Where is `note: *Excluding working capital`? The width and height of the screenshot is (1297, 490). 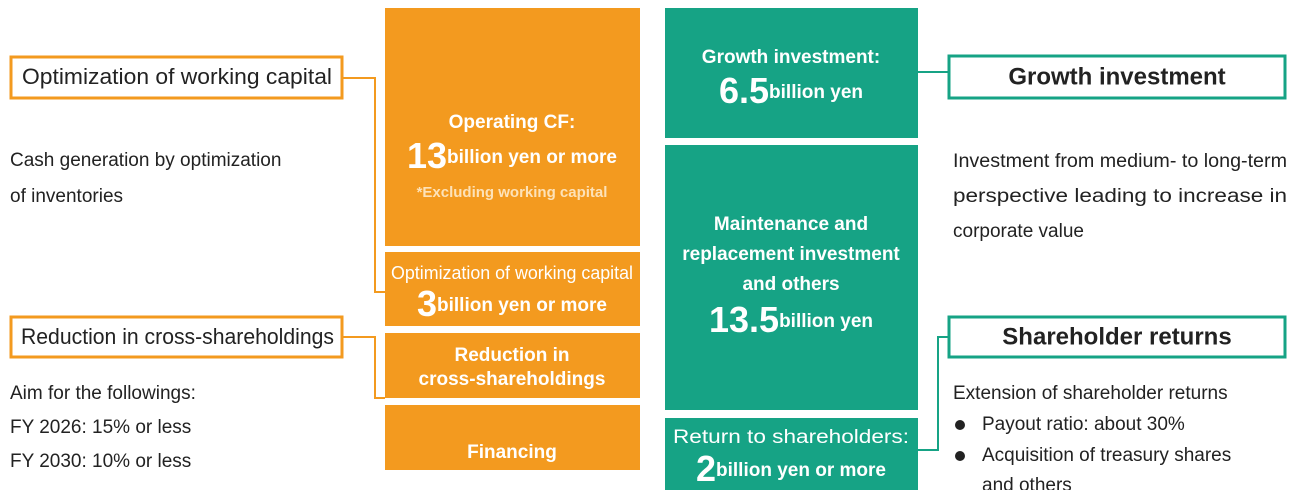
note: *Excluding working capital is located at coordinates (512, 192).